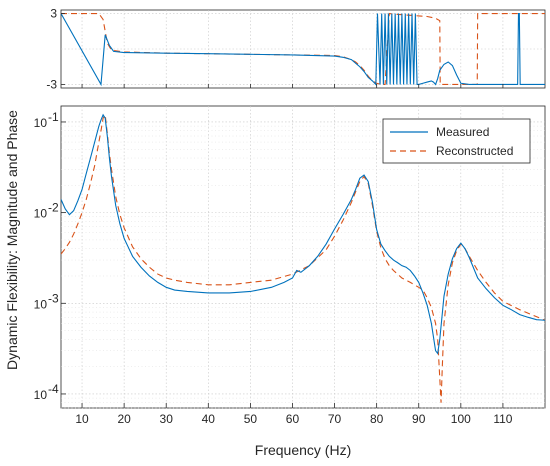 The image size is (550, 466). Describe the element at coordinates (12, 240) in the screenshot. I see `y-axis-label: Dynamic Flexibility: Magnitude and Phase` at that location.